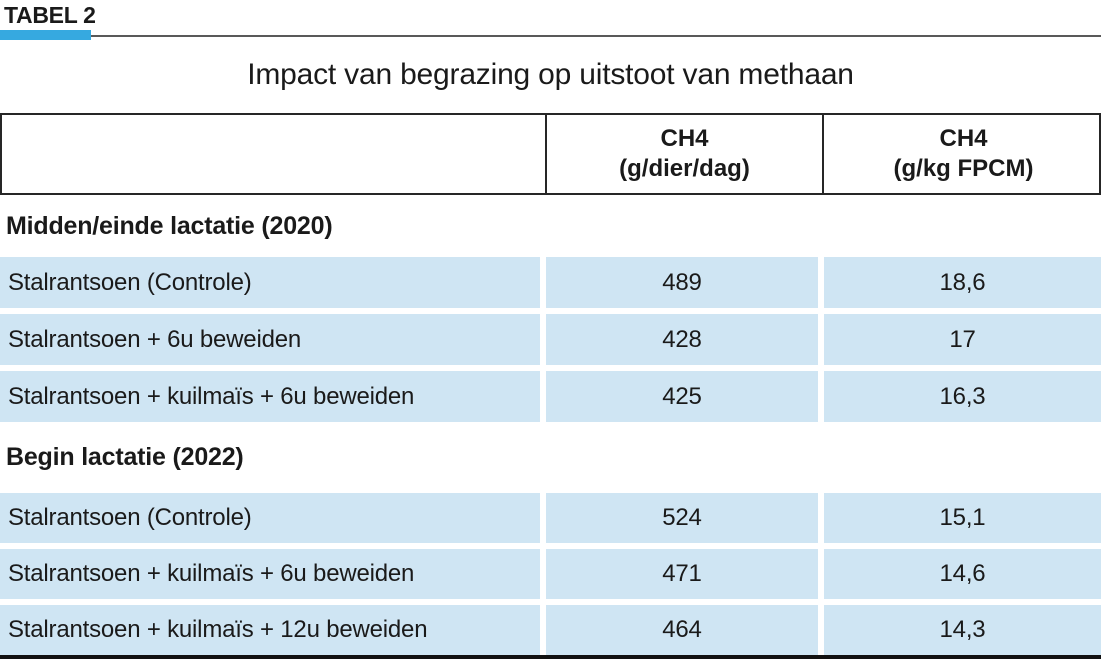 The height and width of the screenshot is (669, 1101). What do you see at coordinates (270, 339) in the screenshot?
I see `row-label: Stalrantsoen + 6u beweiden` at bounding box center [270, 339].